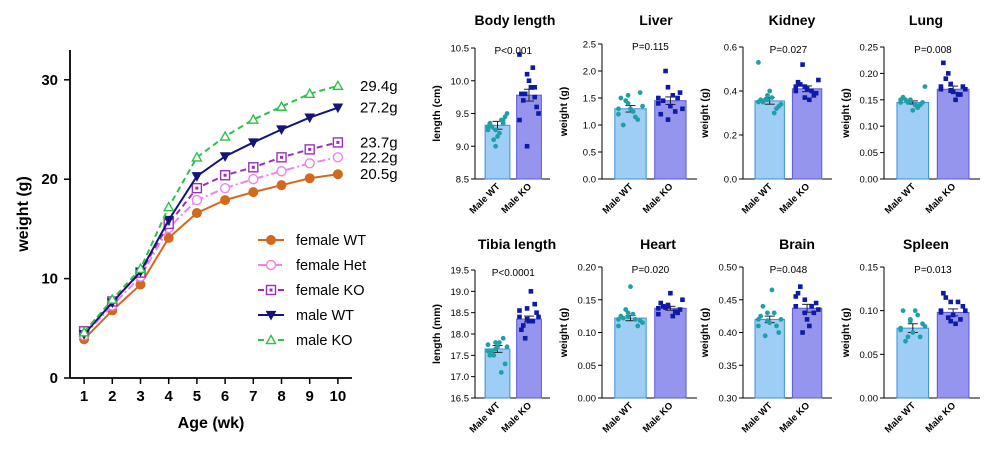  What do you see at coordinates (331, 241) in the screenshot?
I see `legend-label: female WT` at bounding box center [331, 241].